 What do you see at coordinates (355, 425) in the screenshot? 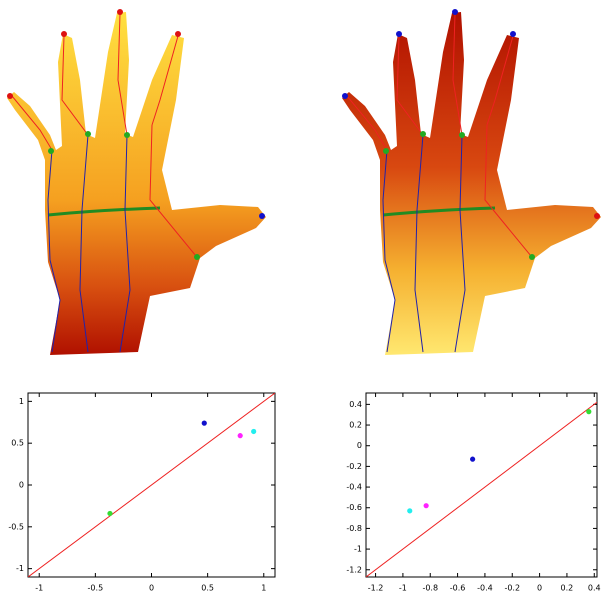
I see `y-tick-label: 0.2` at bounding box center [355, 425].